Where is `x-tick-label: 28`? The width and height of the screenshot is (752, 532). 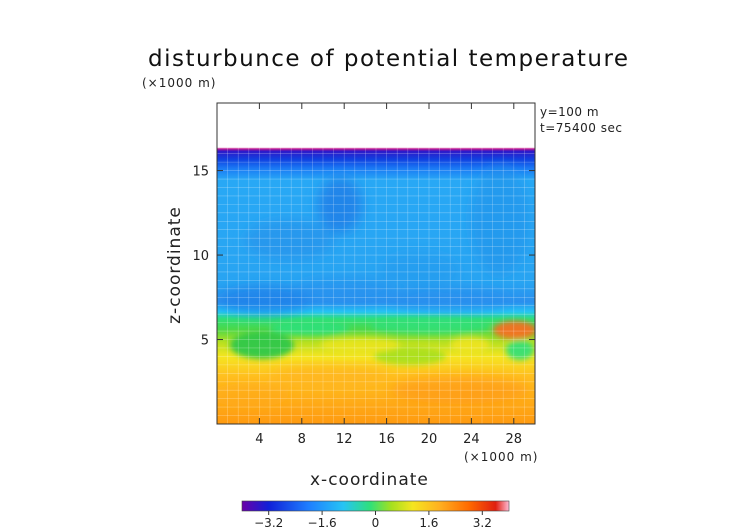 x-tick-label: 28 is located at coordinates (514, 439).